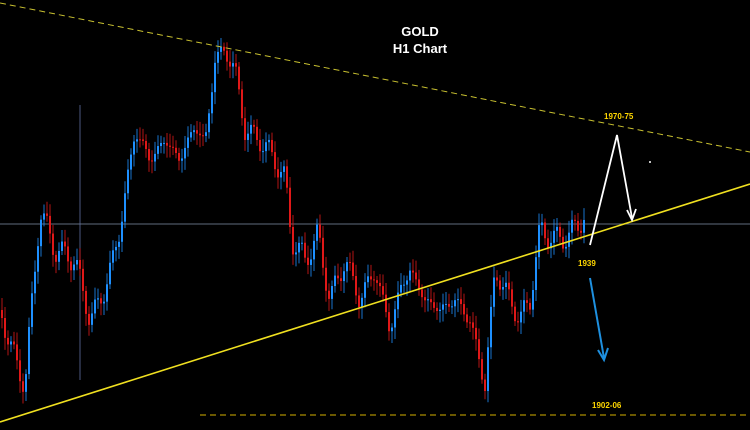 This screenshot has height=430, width=750. I want to click on annotation: 1970-75, so click(619, 116).